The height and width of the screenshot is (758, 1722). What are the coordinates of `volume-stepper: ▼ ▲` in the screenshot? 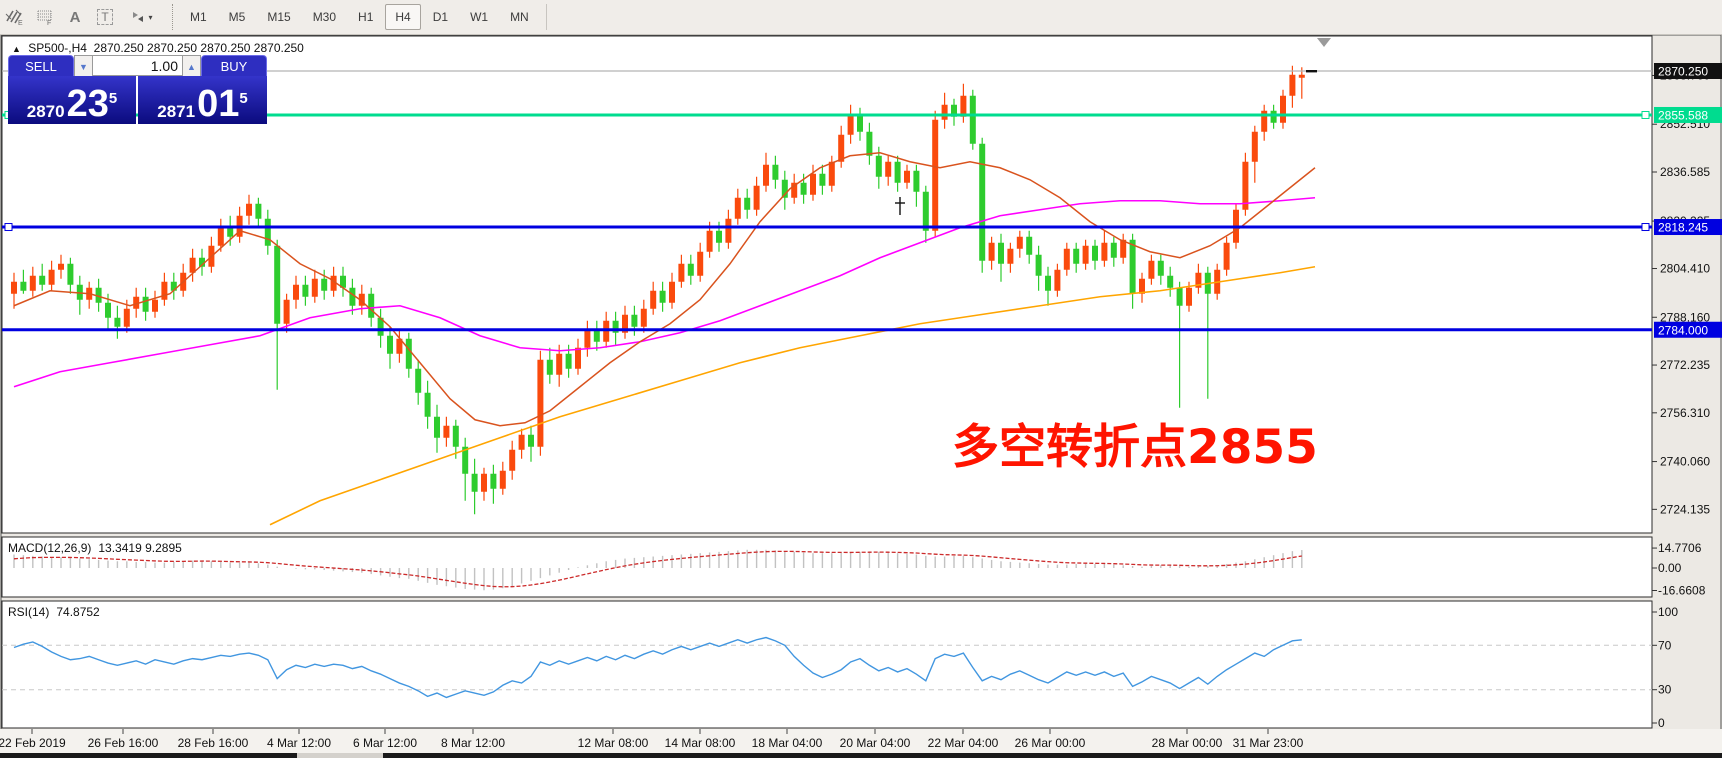 It's located at (137, 66).